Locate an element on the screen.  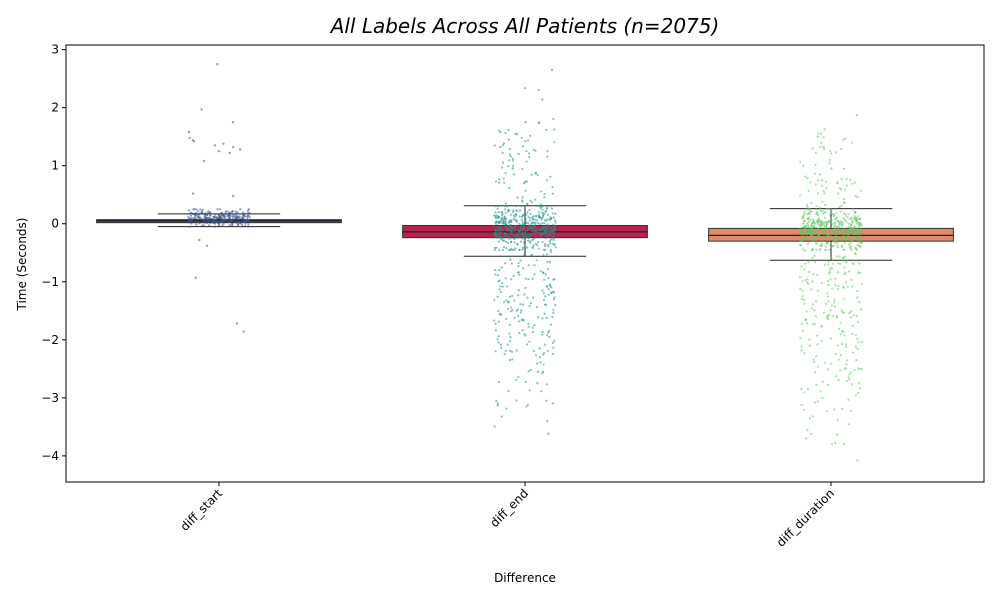
x-tick-label: diff_duration is located at coordinates (805, 517).